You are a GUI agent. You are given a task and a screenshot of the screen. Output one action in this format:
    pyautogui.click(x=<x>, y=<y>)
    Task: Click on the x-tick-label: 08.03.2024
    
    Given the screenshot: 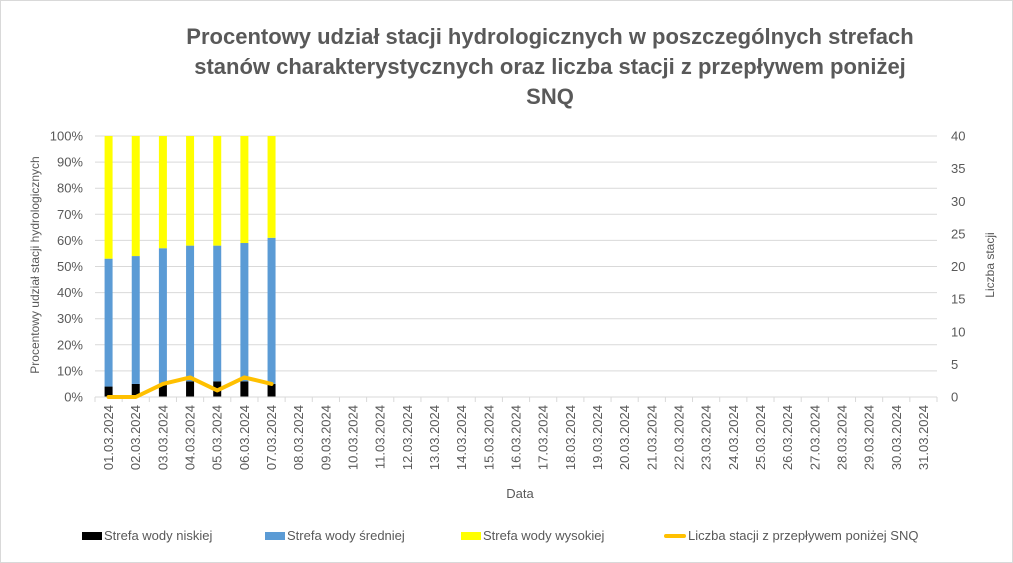 What is the action you would take?
    pyautogui.click(x=298, y=437)
    